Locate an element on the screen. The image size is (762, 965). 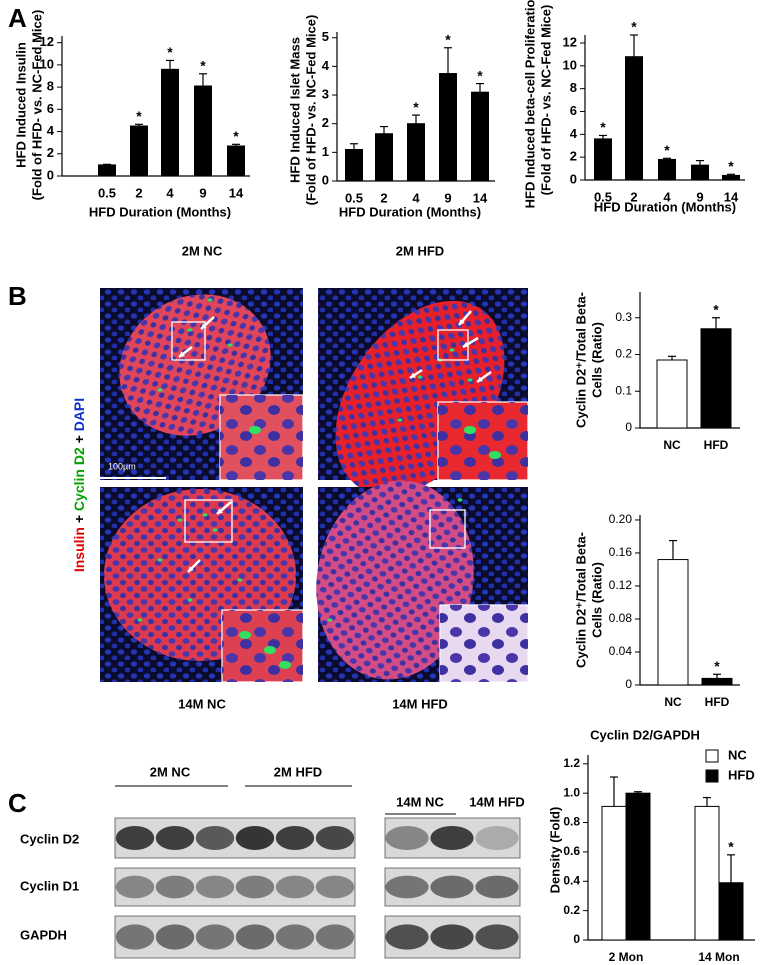
y-tick-label: 0.3 is located at coordinates (623, 317).